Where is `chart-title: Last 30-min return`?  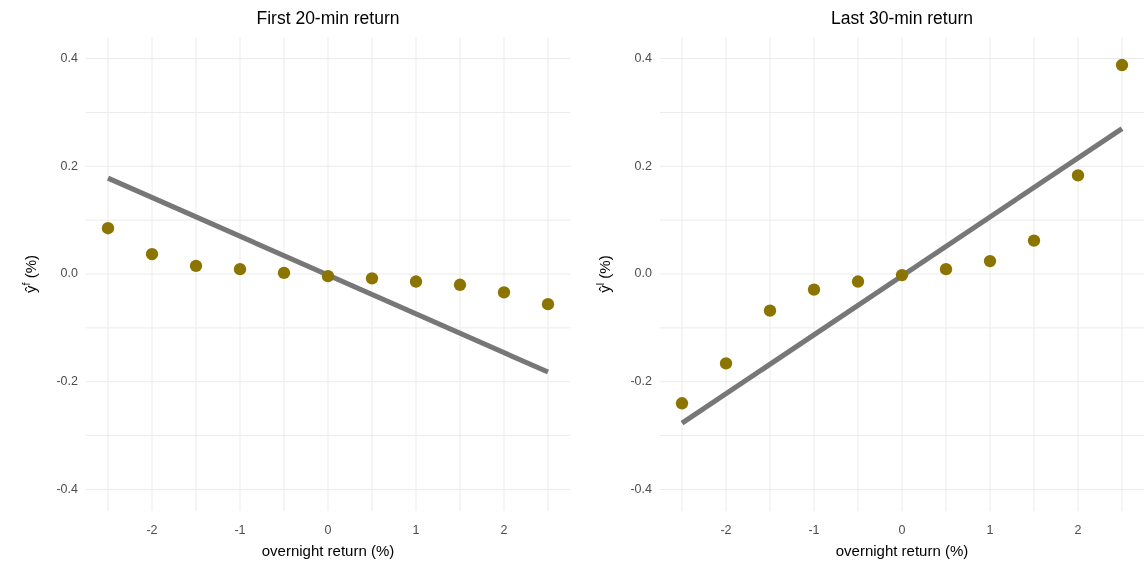 chart-title: Last 30-min return is located at coordinates (902, 18).